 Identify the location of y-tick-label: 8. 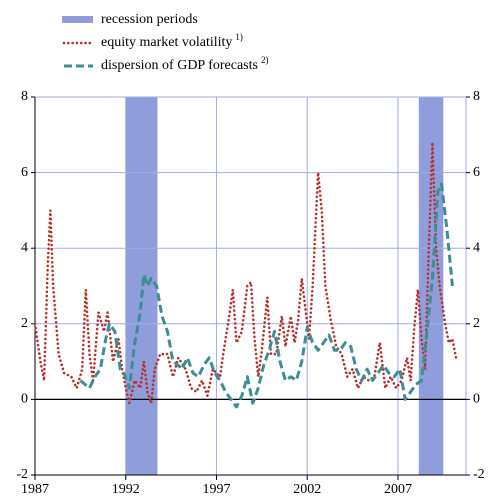
(24, 96).